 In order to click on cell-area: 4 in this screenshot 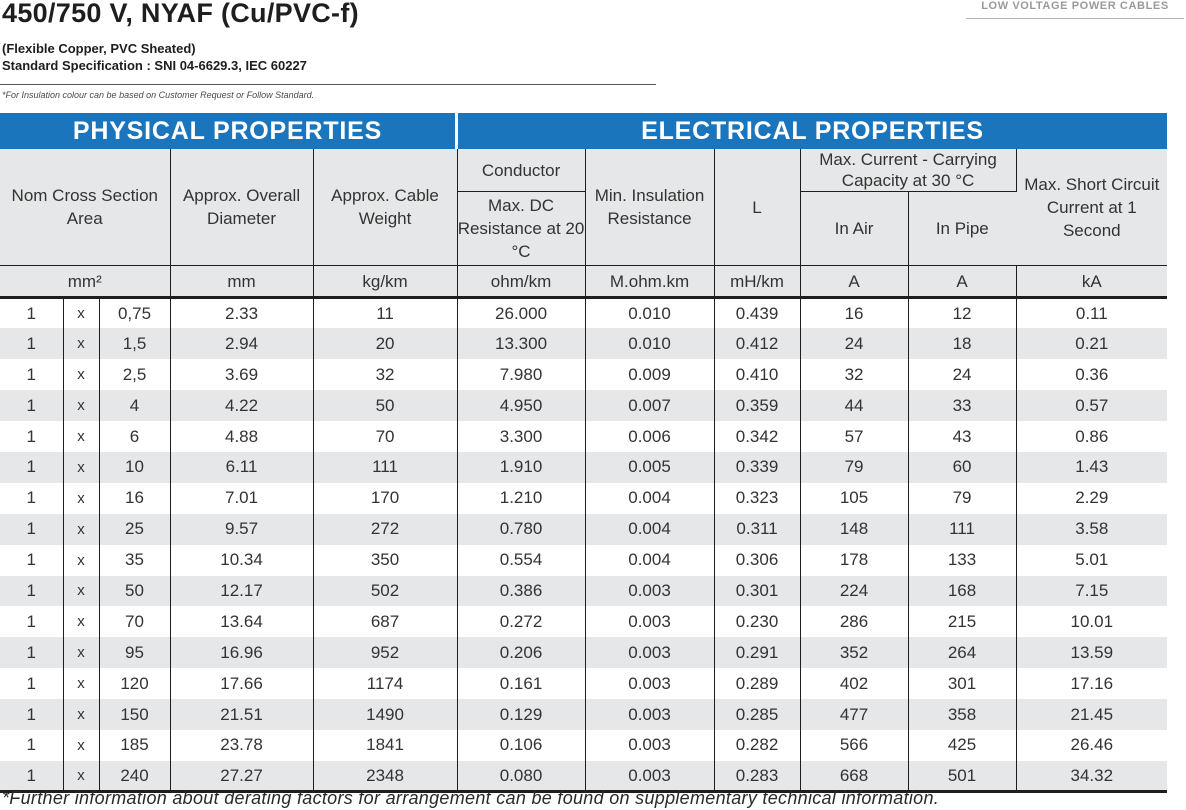, I will do `click(135, 406)`.